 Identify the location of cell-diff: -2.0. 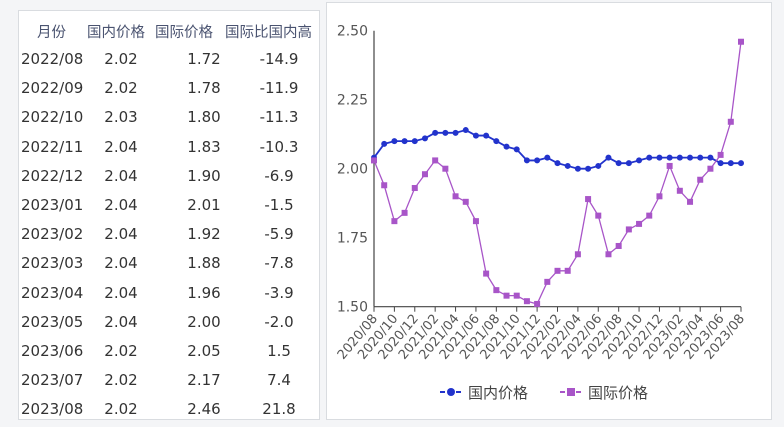
(279, 321).